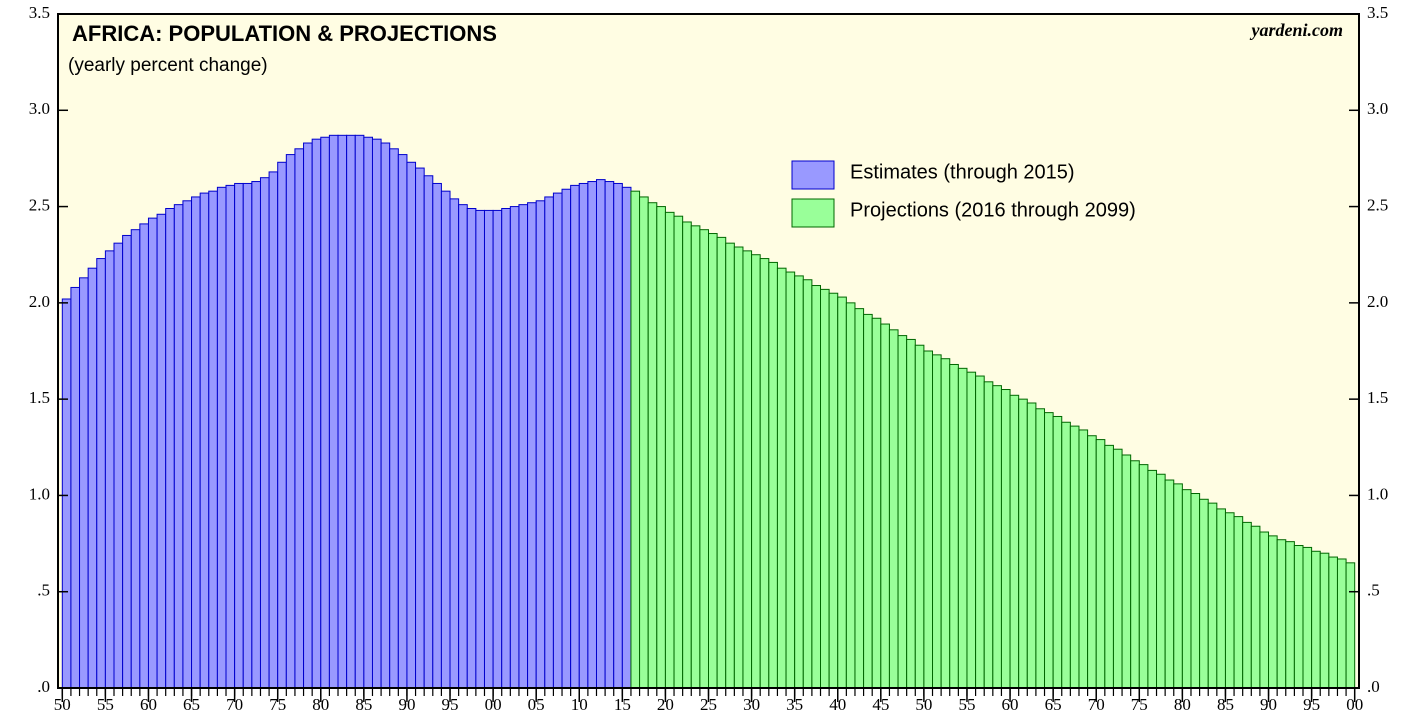 The width and height of the screenshot is (1419, 719). What do you see at coordinates (168, 65) in the screenshot?
I see `chart-subtitle: (yearly percent change)` at bounding box center [168, 65].